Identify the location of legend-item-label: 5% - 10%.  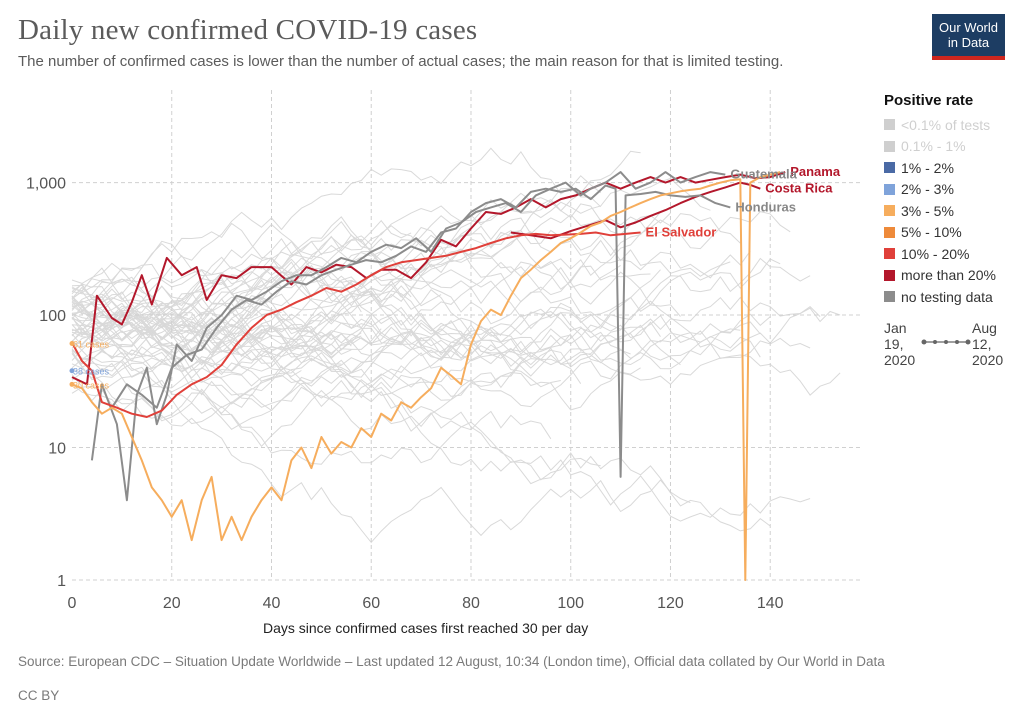
(931, 232).